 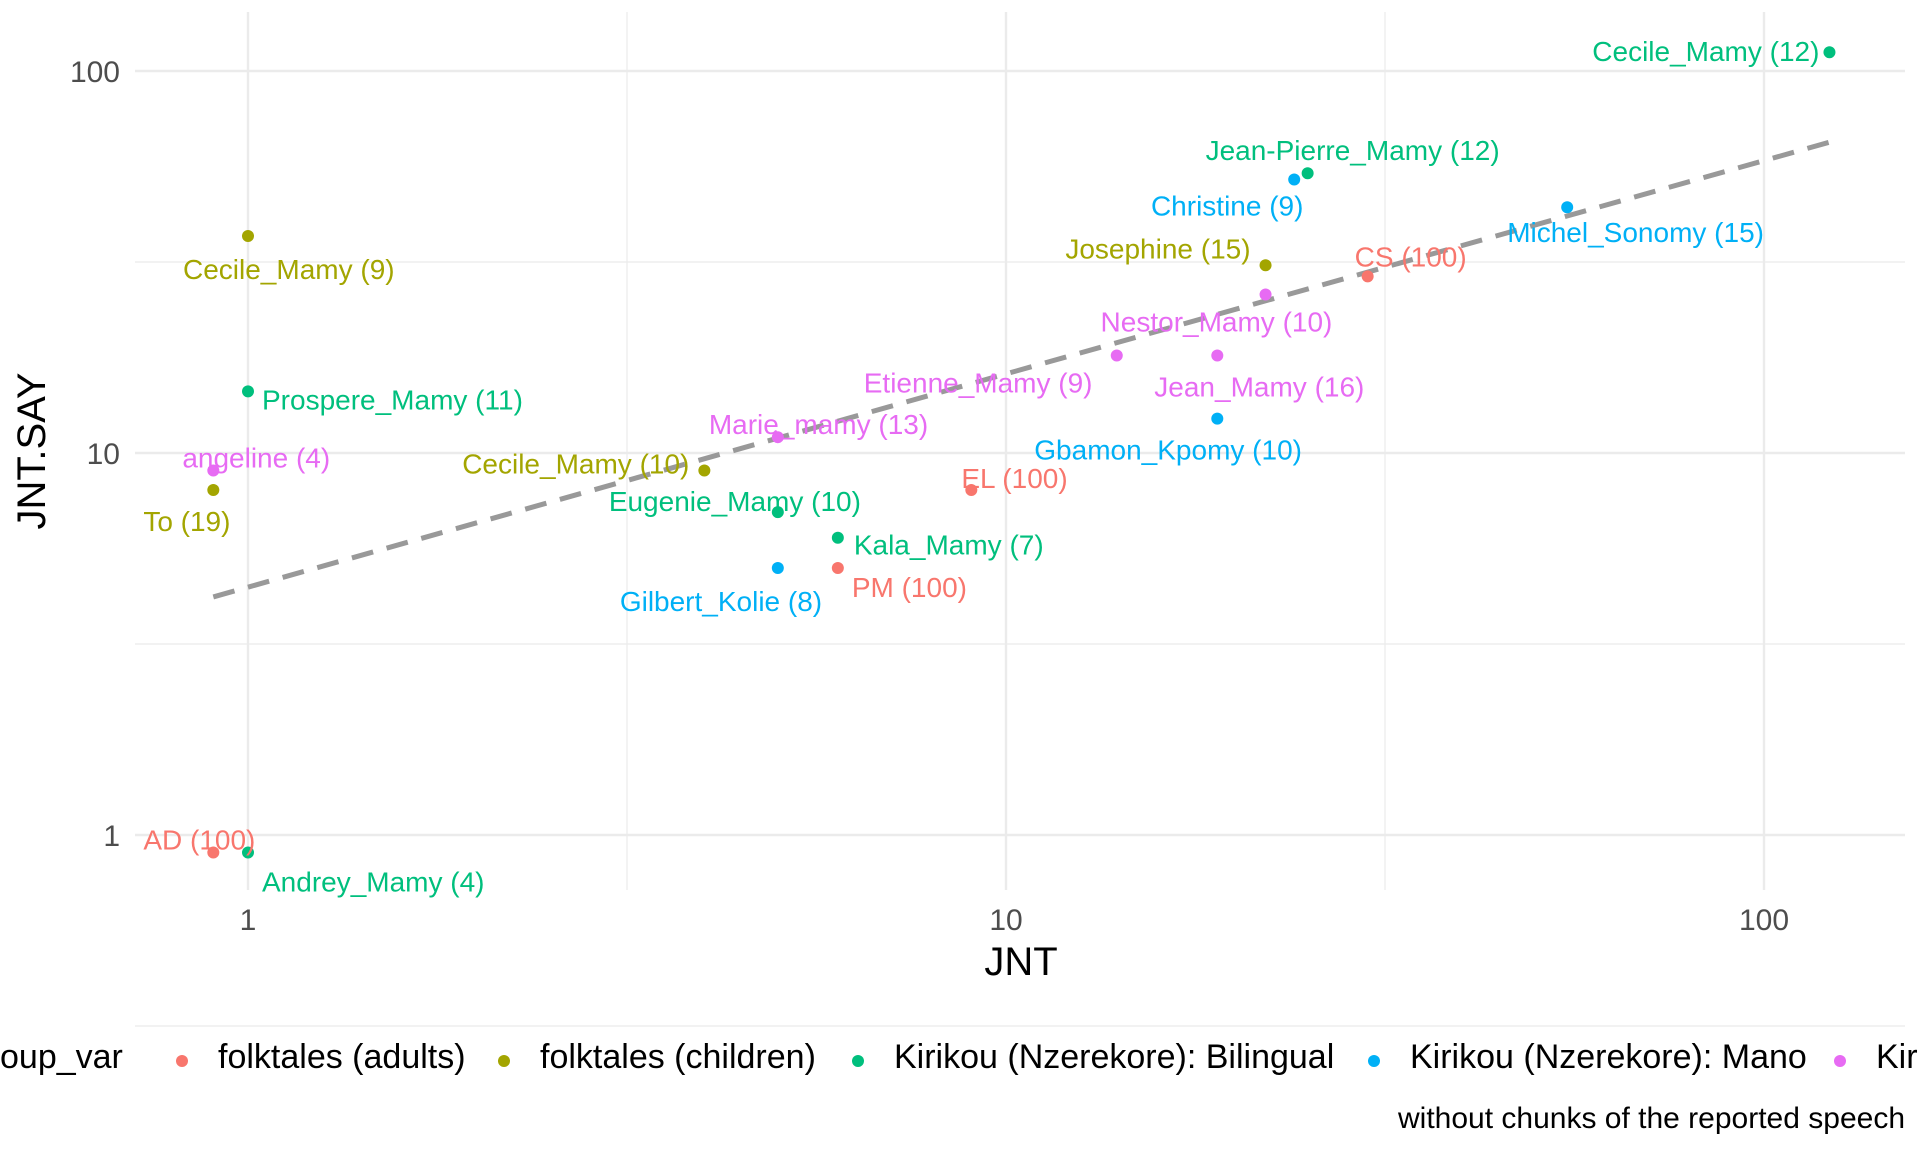 I want to click on point-label: Cecile_Mamy (12), so click(x=1705, y=51).